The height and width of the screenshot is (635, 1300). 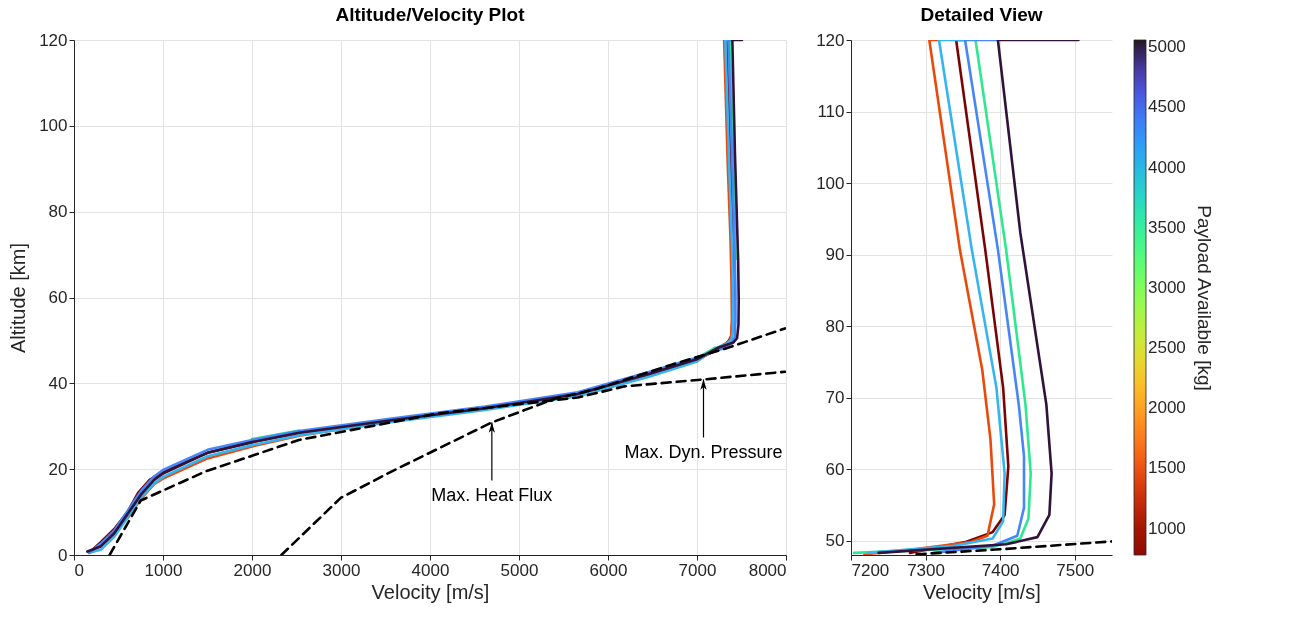 I want to click on y-tick-label: 50, so click(x=835, y=541).